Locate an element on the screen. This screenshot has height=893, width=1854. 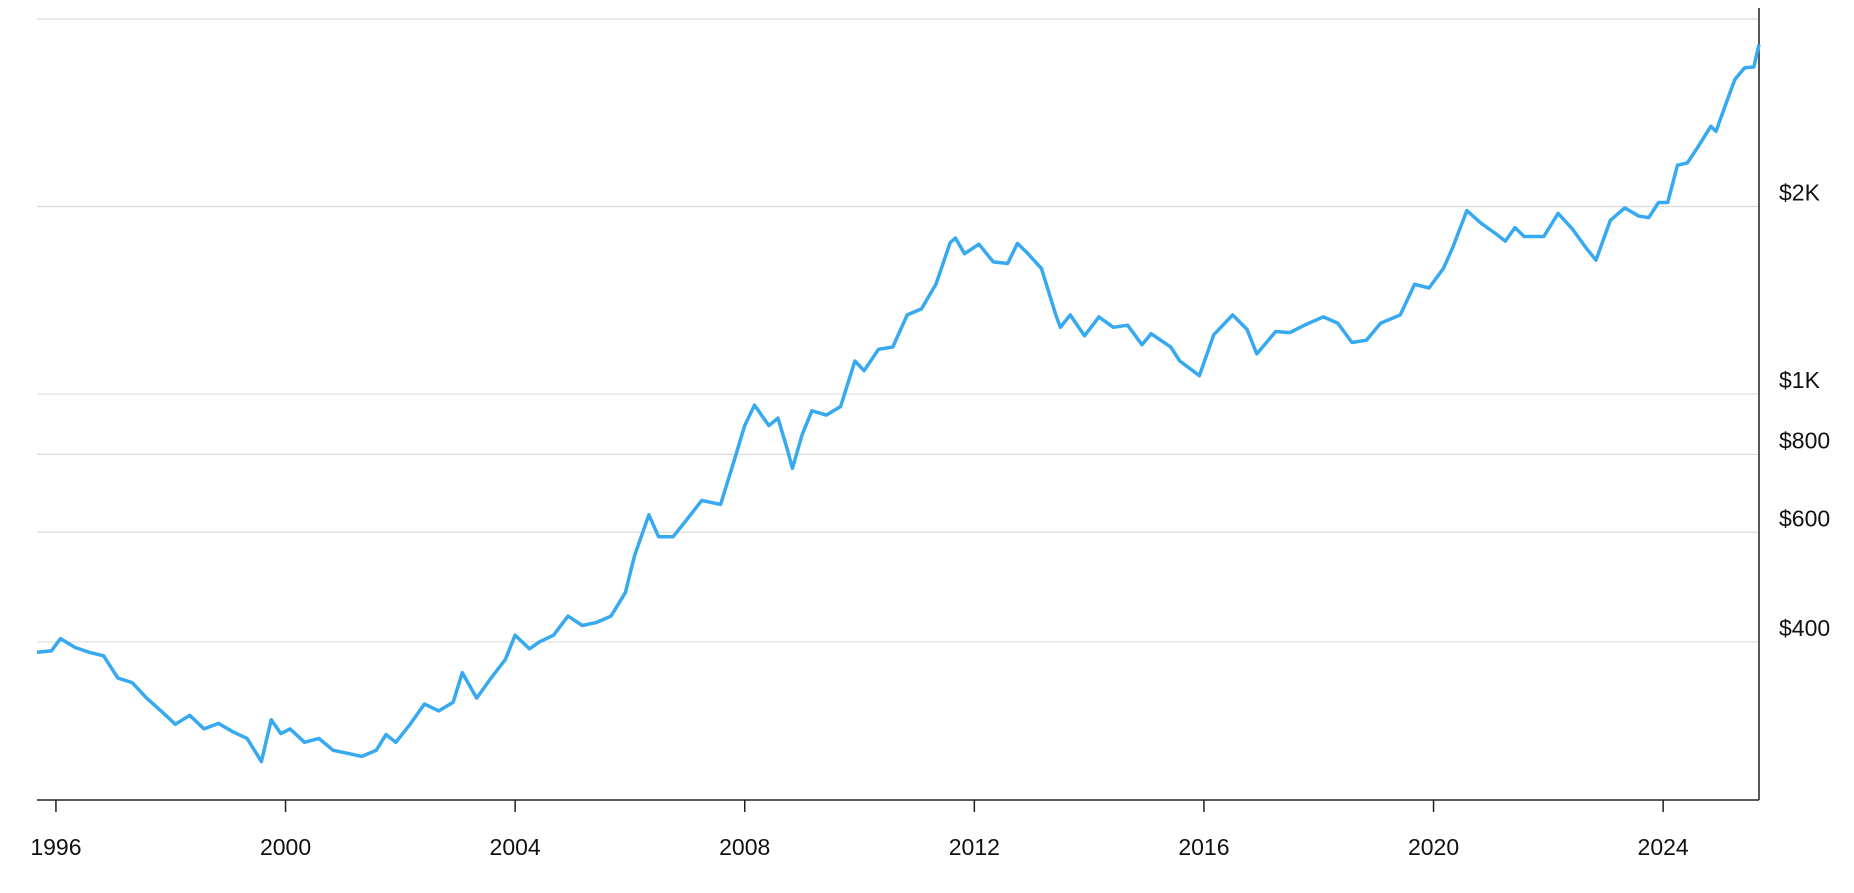
x-tick-label: 1996 is located at coordinates (55, 847).